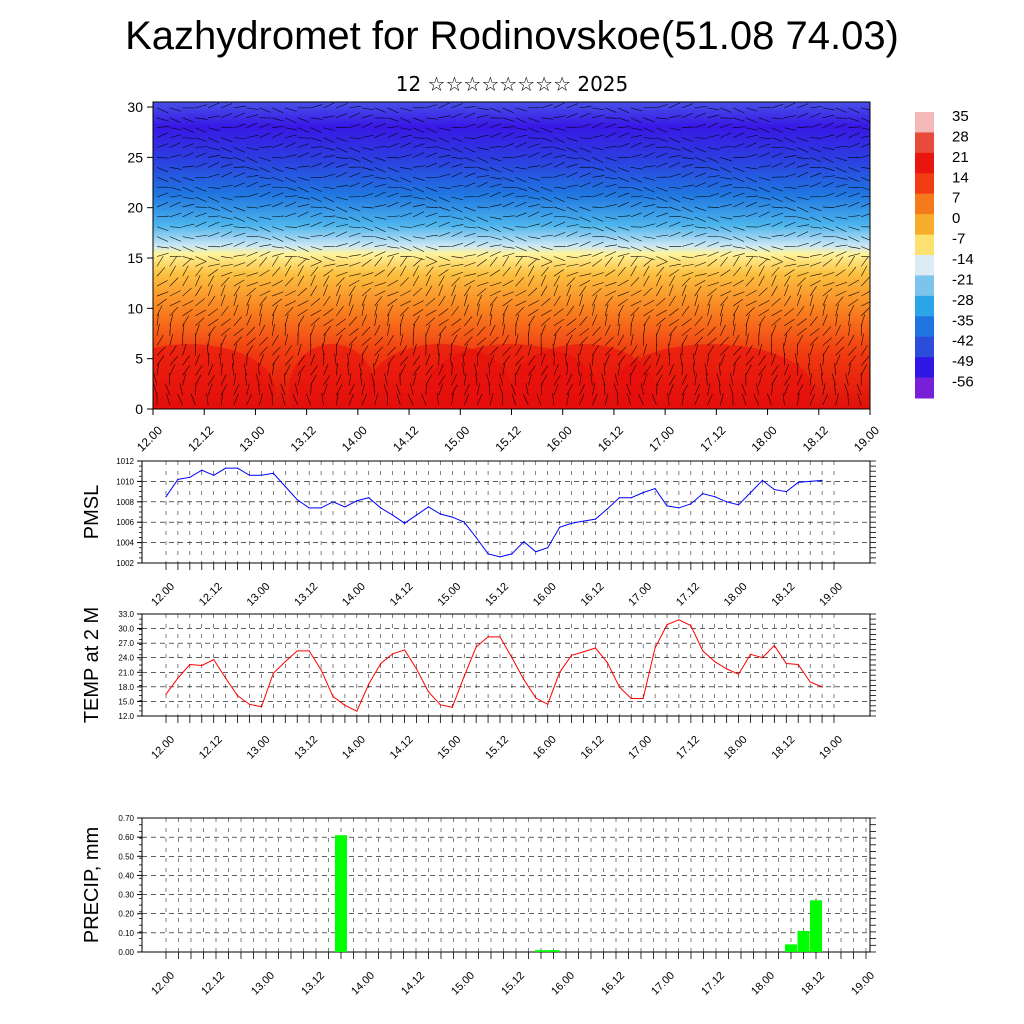  What do you see at coordinates (545, 748) in the screenshot?
I see `x-tick-label: 16.00` at bounding box center [545, 748].